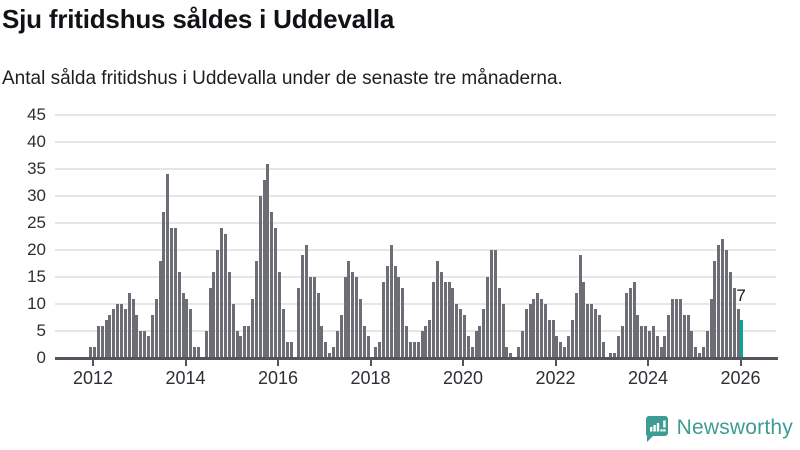  I want to click on y-axis-tick-label: 30, so click(36, 195).